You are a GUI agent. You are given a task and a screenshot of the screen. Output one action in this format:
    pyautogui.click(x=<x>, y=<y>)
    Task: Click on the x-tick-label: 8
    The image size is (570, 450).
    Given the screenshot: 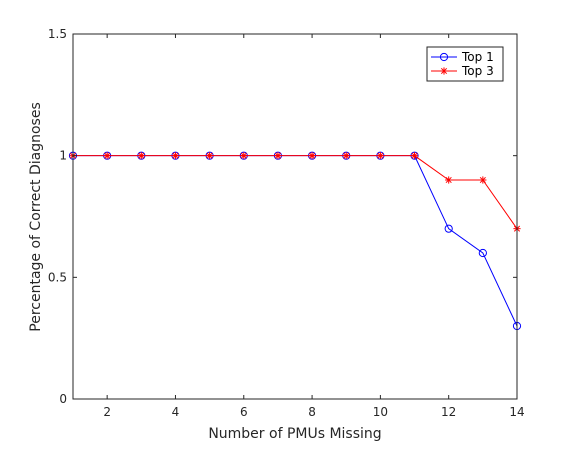 What is the action you would take?
    pyautogui.click(x=312, y=412)
    